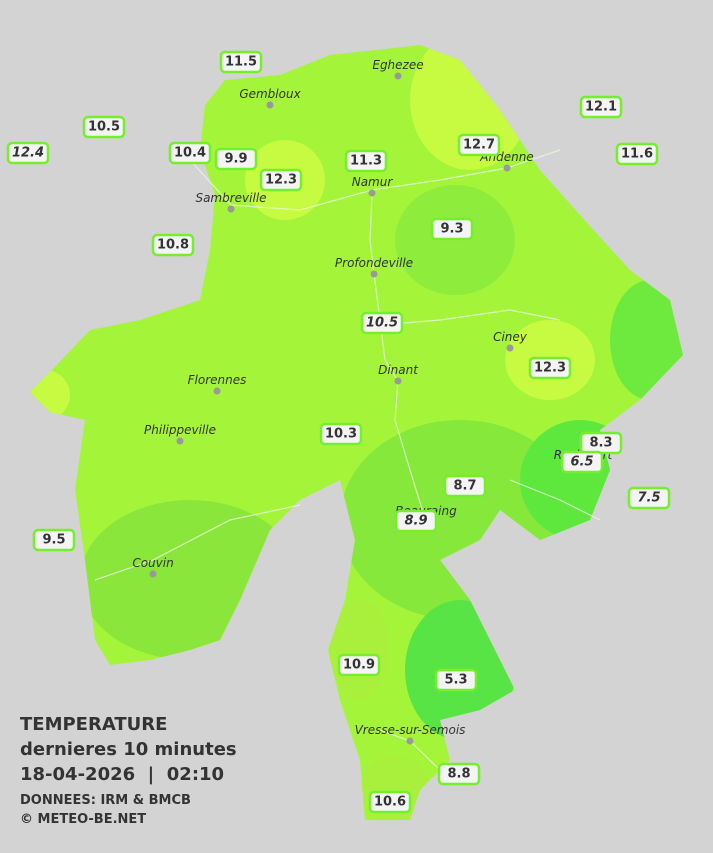  I want to click on station: 12.7, so click(479, 145).